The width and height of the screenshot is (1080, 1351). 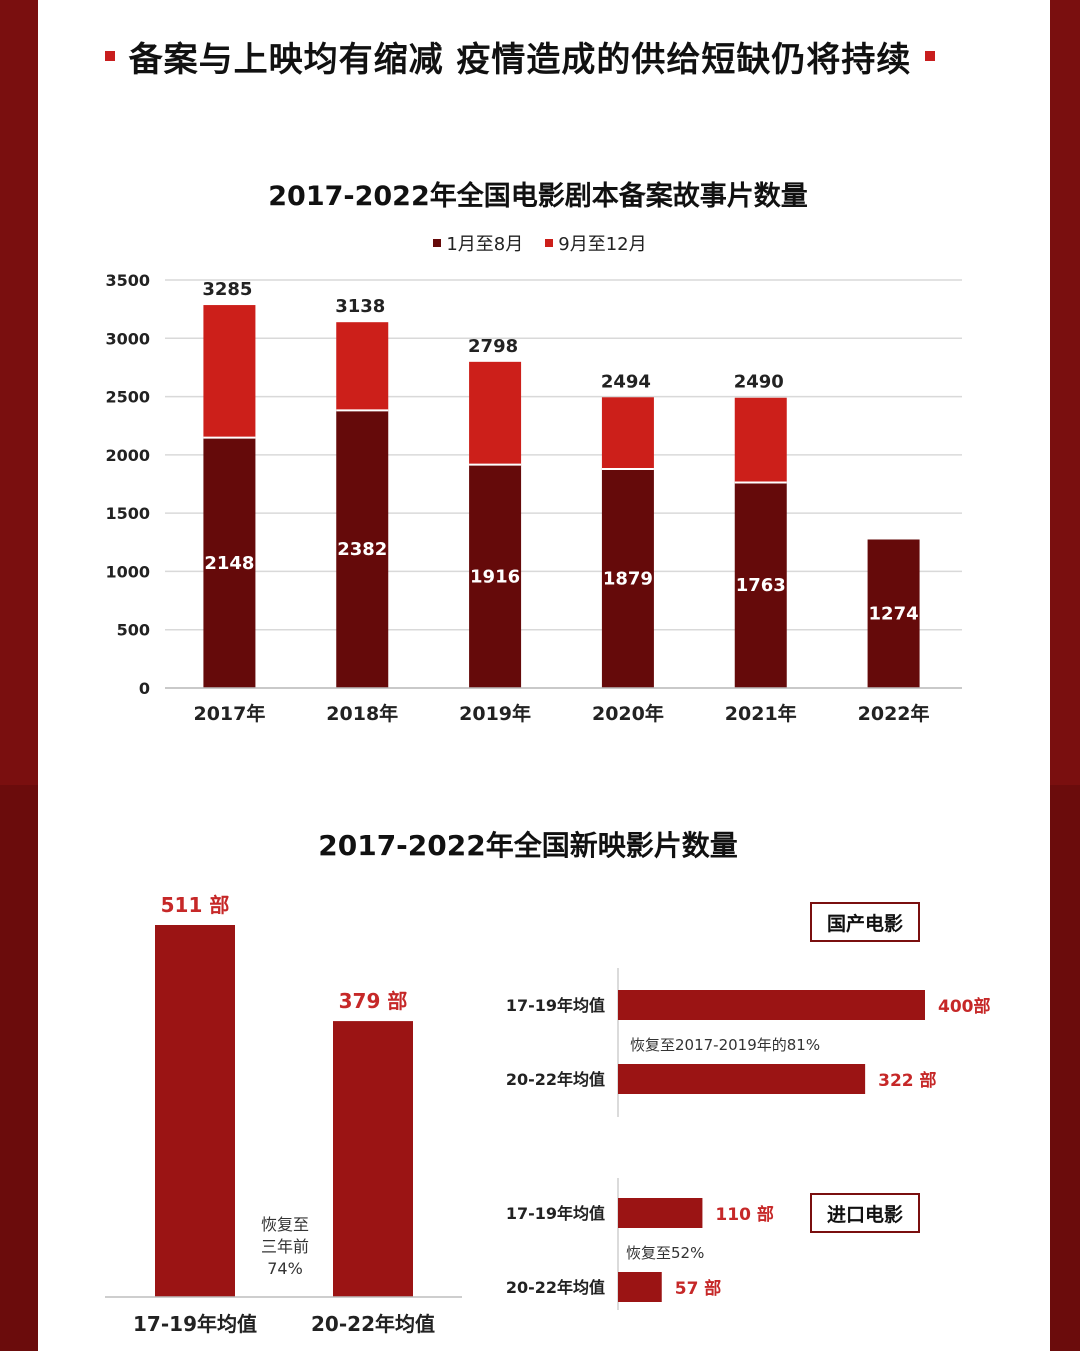 I want to click on bar-total-label: 3285, so click(x=227, y=289).